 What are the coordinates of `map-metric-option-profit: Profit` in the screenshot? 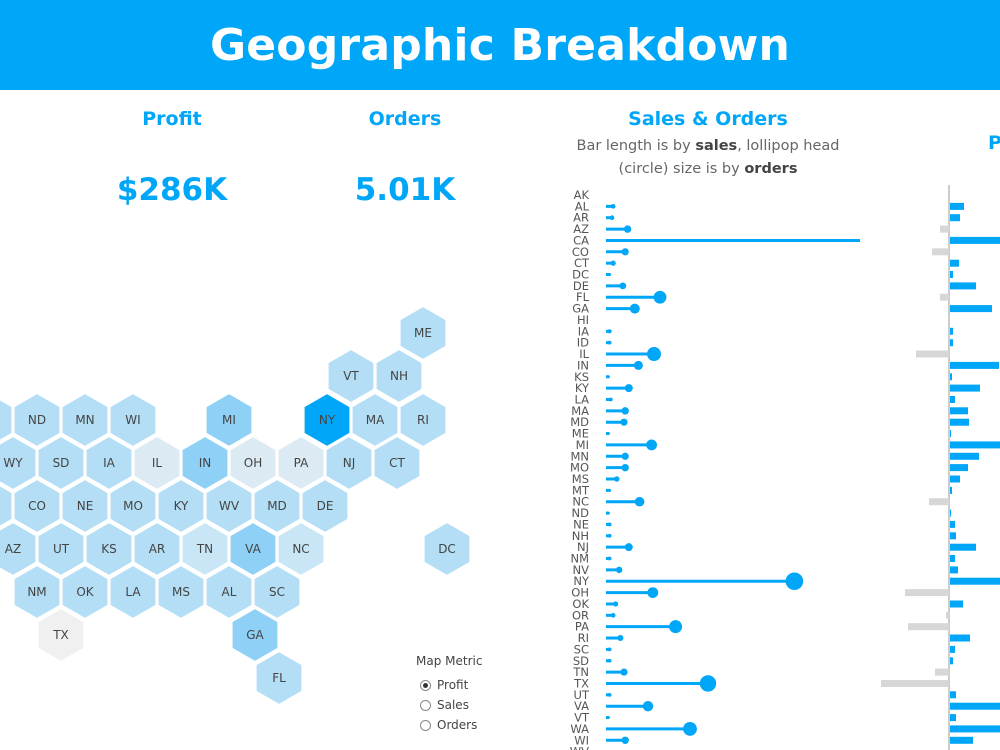 It's located at (451, 685).